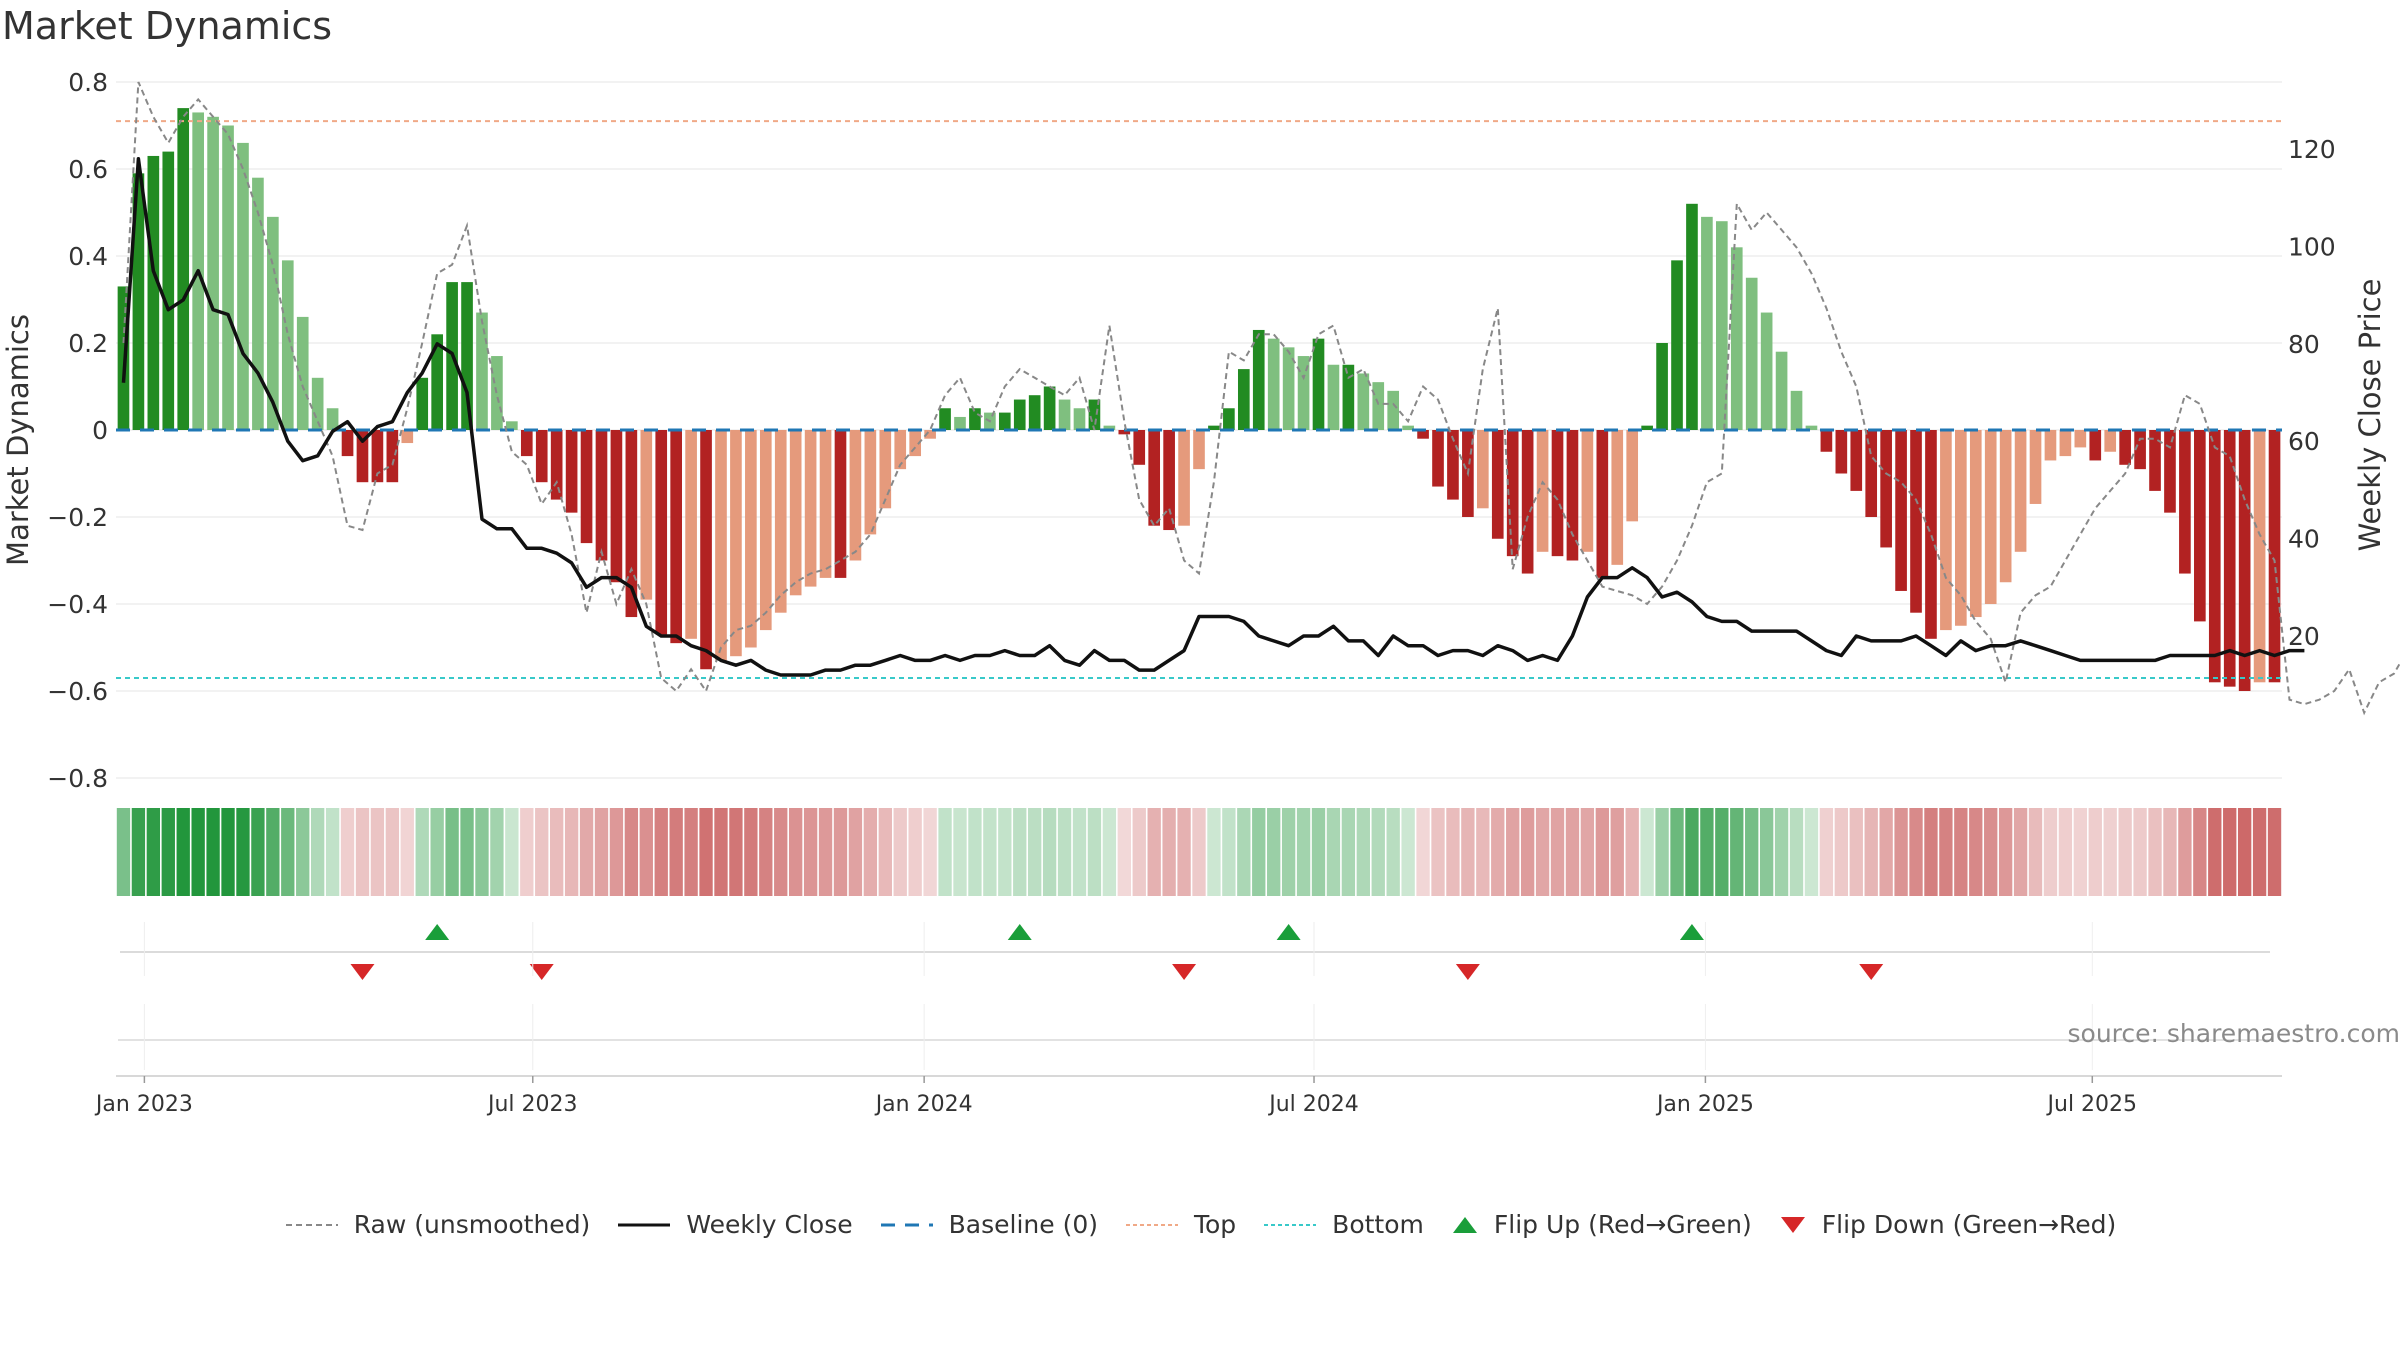 This screenshot has height=1350, width=2400. What do you see at coordinates (88, 343) in the screenshot?
I see `y-tick-label: 0.2` at bounding box center [88, 343].